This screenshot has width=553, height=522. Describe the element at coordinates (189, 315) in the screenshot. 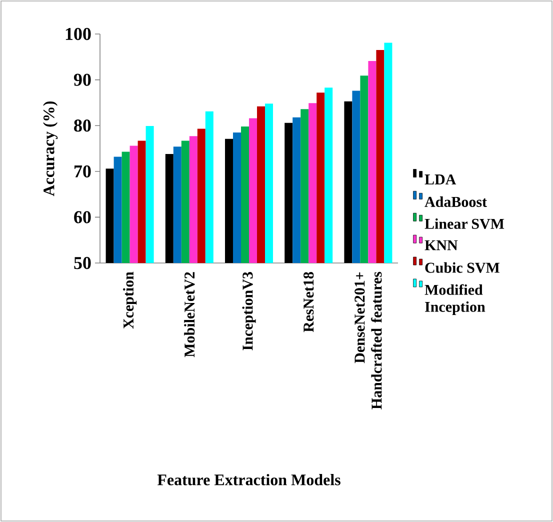

I see `x-tick-label: MobileNetV2` at that location.